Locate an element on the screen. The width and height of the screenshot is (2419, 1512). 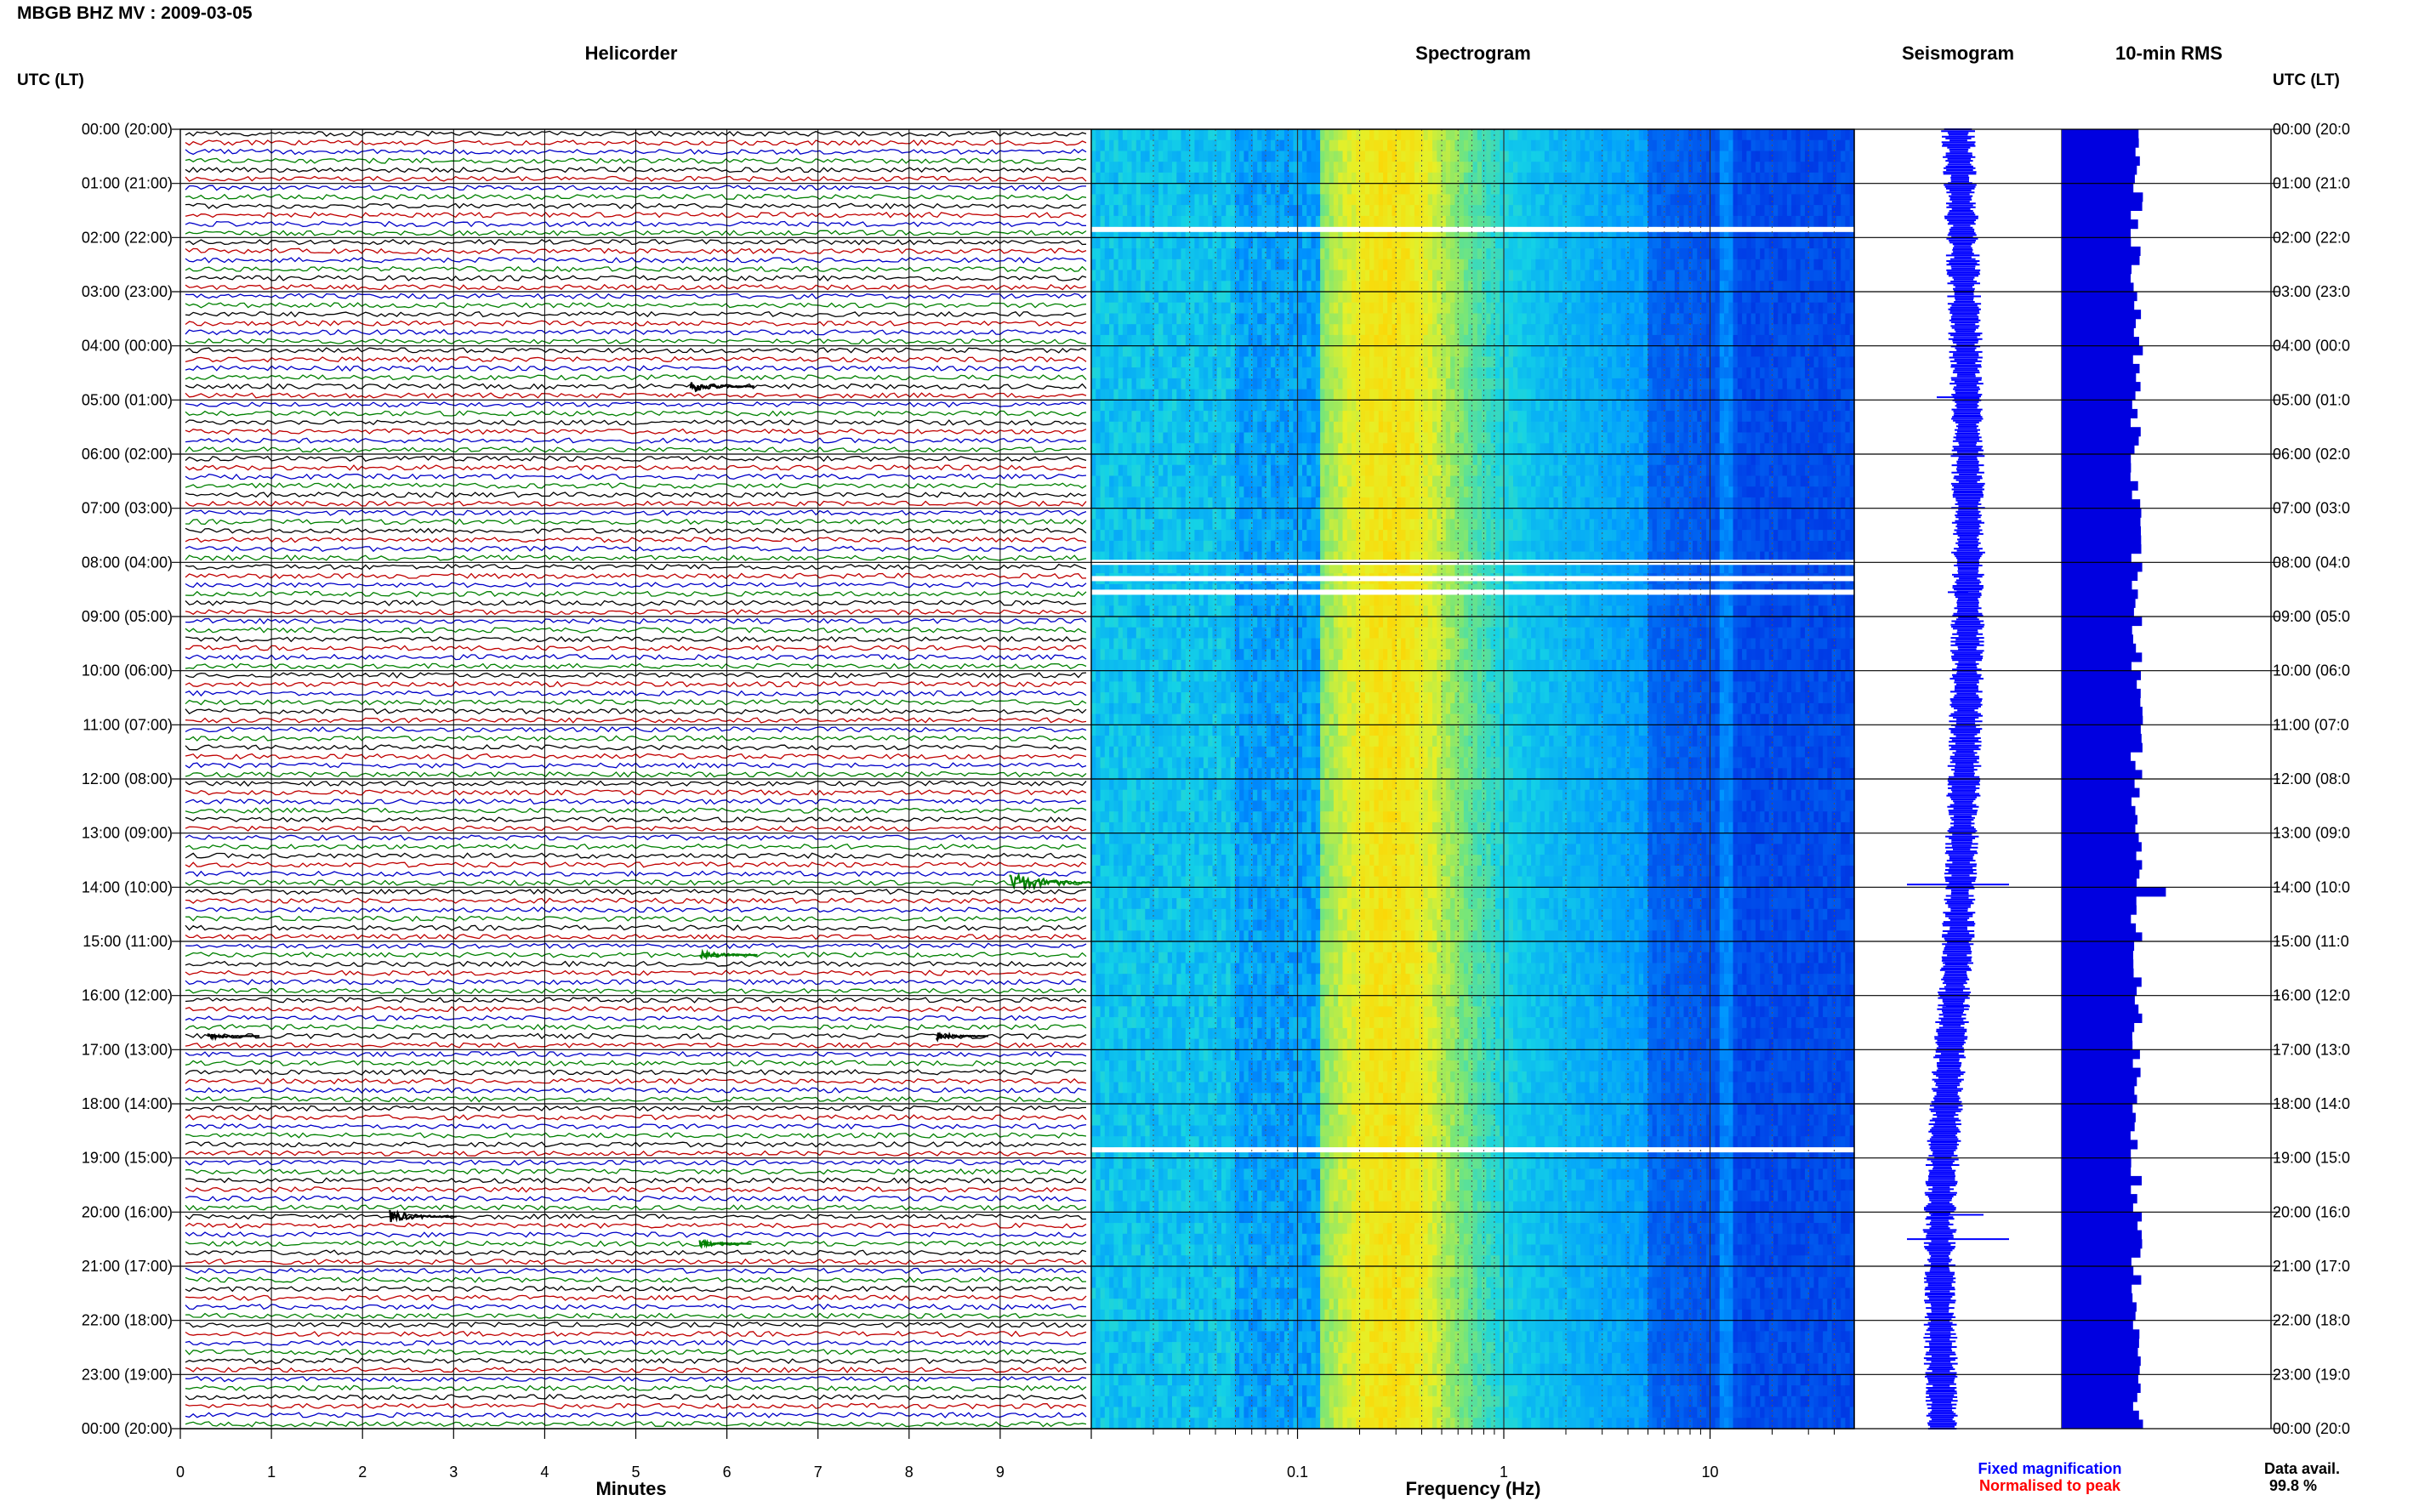
minute-tick-label: 9 is located at coordinates (1000, 1472).